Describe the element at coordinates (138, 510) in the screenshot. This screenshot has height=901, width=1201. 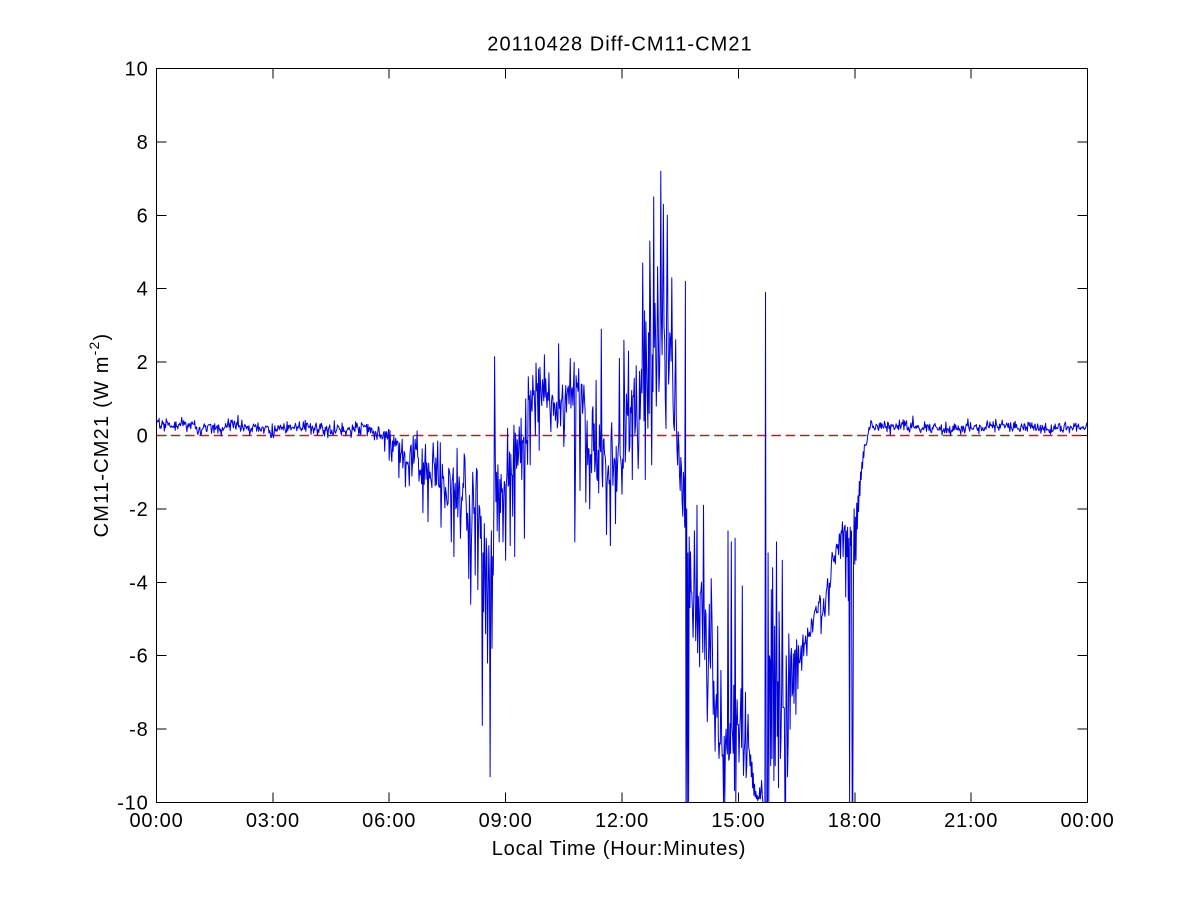
I see `svg-text: -2` at that location.